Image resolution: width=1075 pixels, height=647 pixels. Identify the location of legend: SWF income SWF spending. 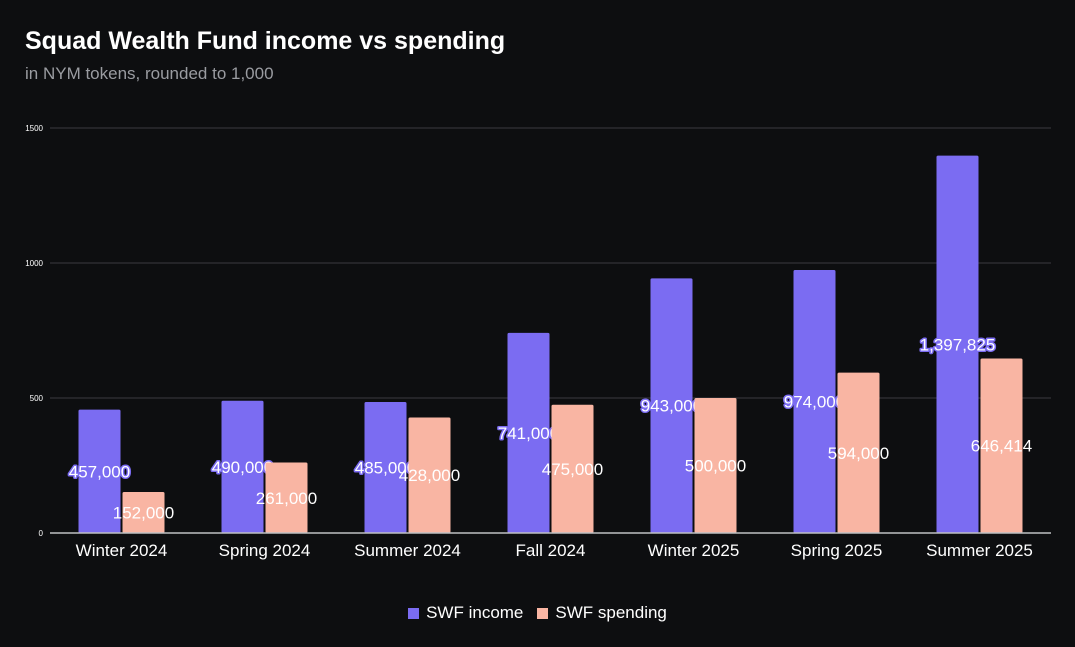
(537, 613).